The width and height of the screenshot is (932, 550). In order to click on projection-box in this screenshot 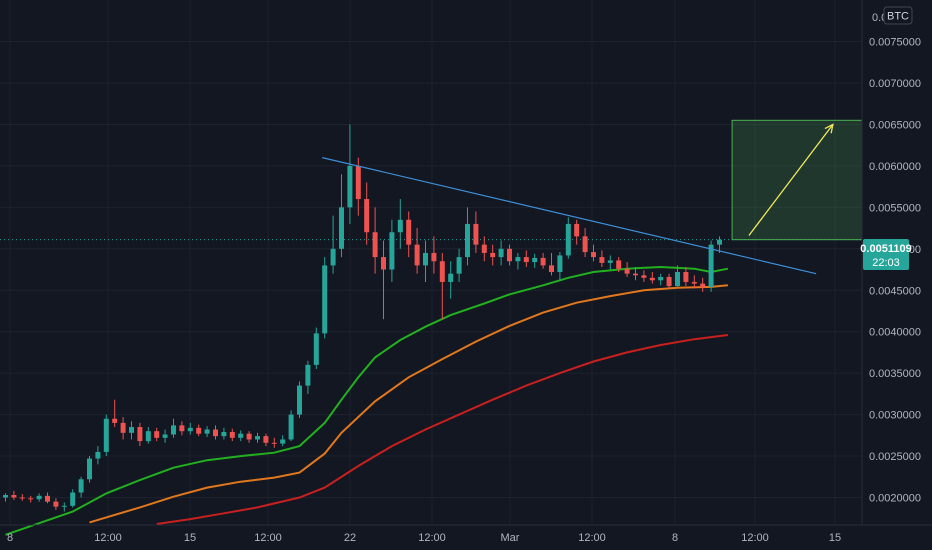, I will do `click(797, 180)`.